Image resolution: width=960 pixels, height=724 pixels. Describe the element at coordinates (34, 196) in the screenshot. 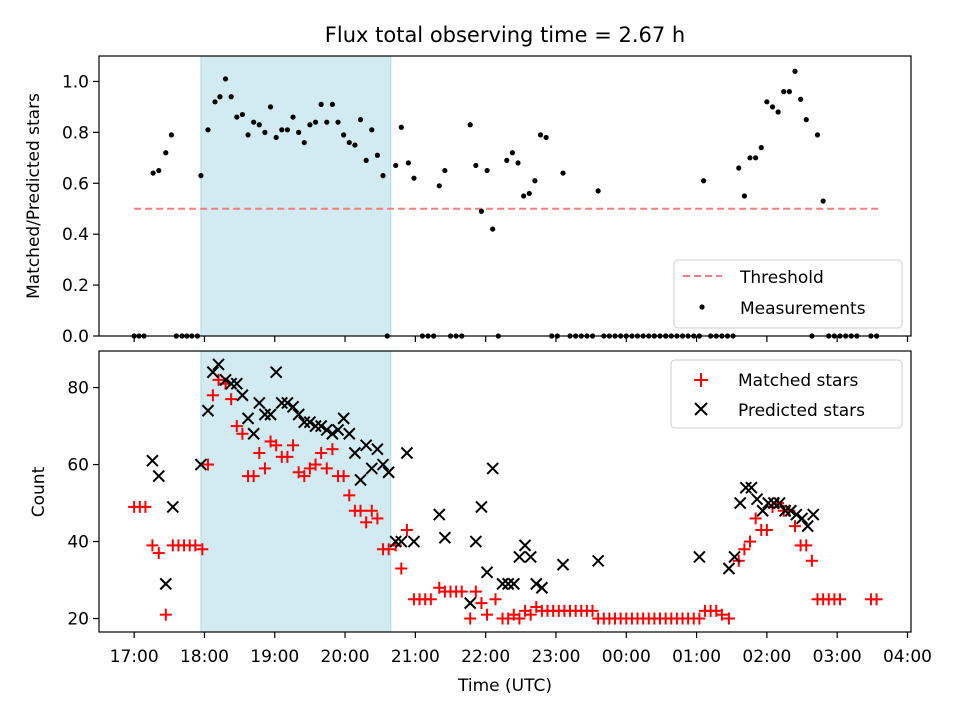

I see `top-ylabel: Matched/Predicted stars` at that location.